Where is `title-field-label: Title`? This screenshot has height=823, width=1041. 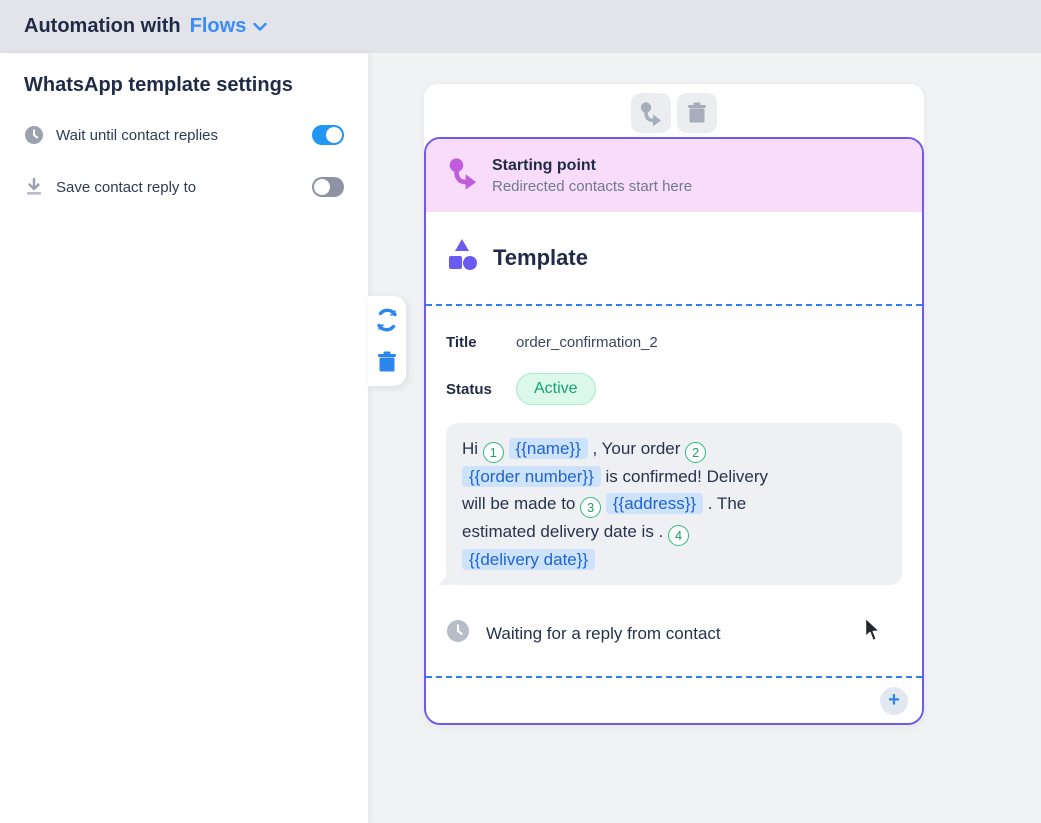 title-field-label: Title is located at coordinates (461, 342).